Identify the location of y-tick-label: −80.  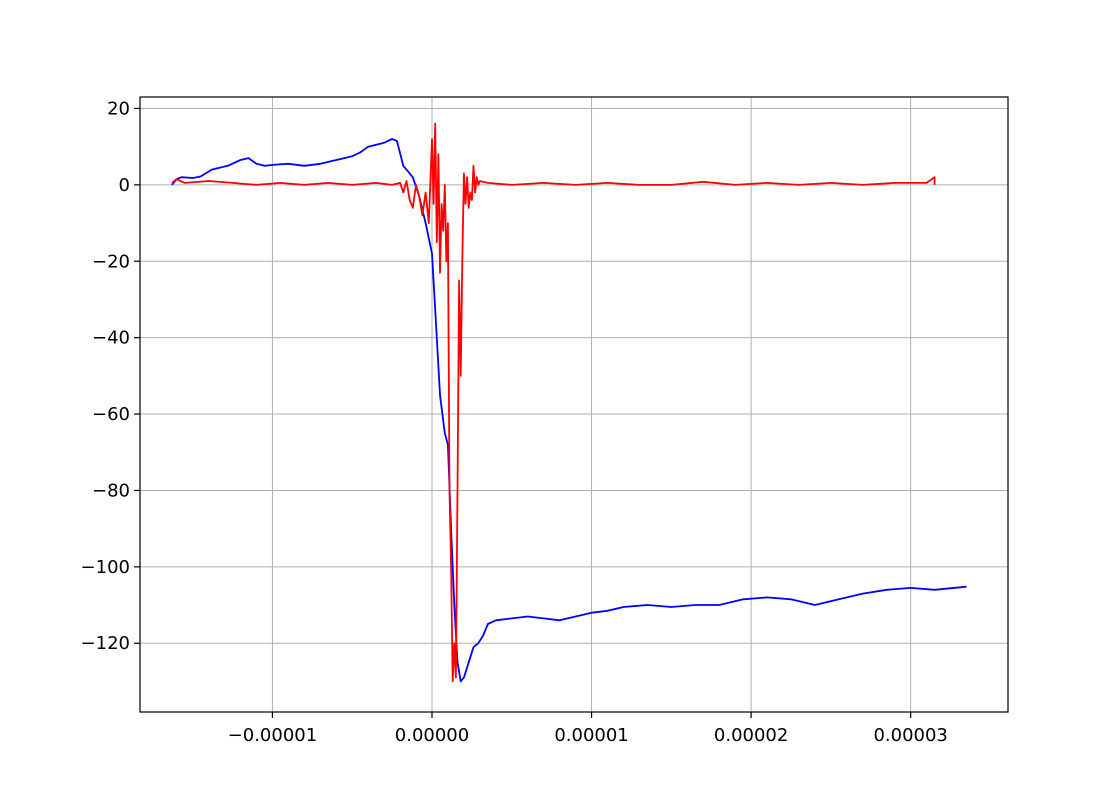
(111, 490).